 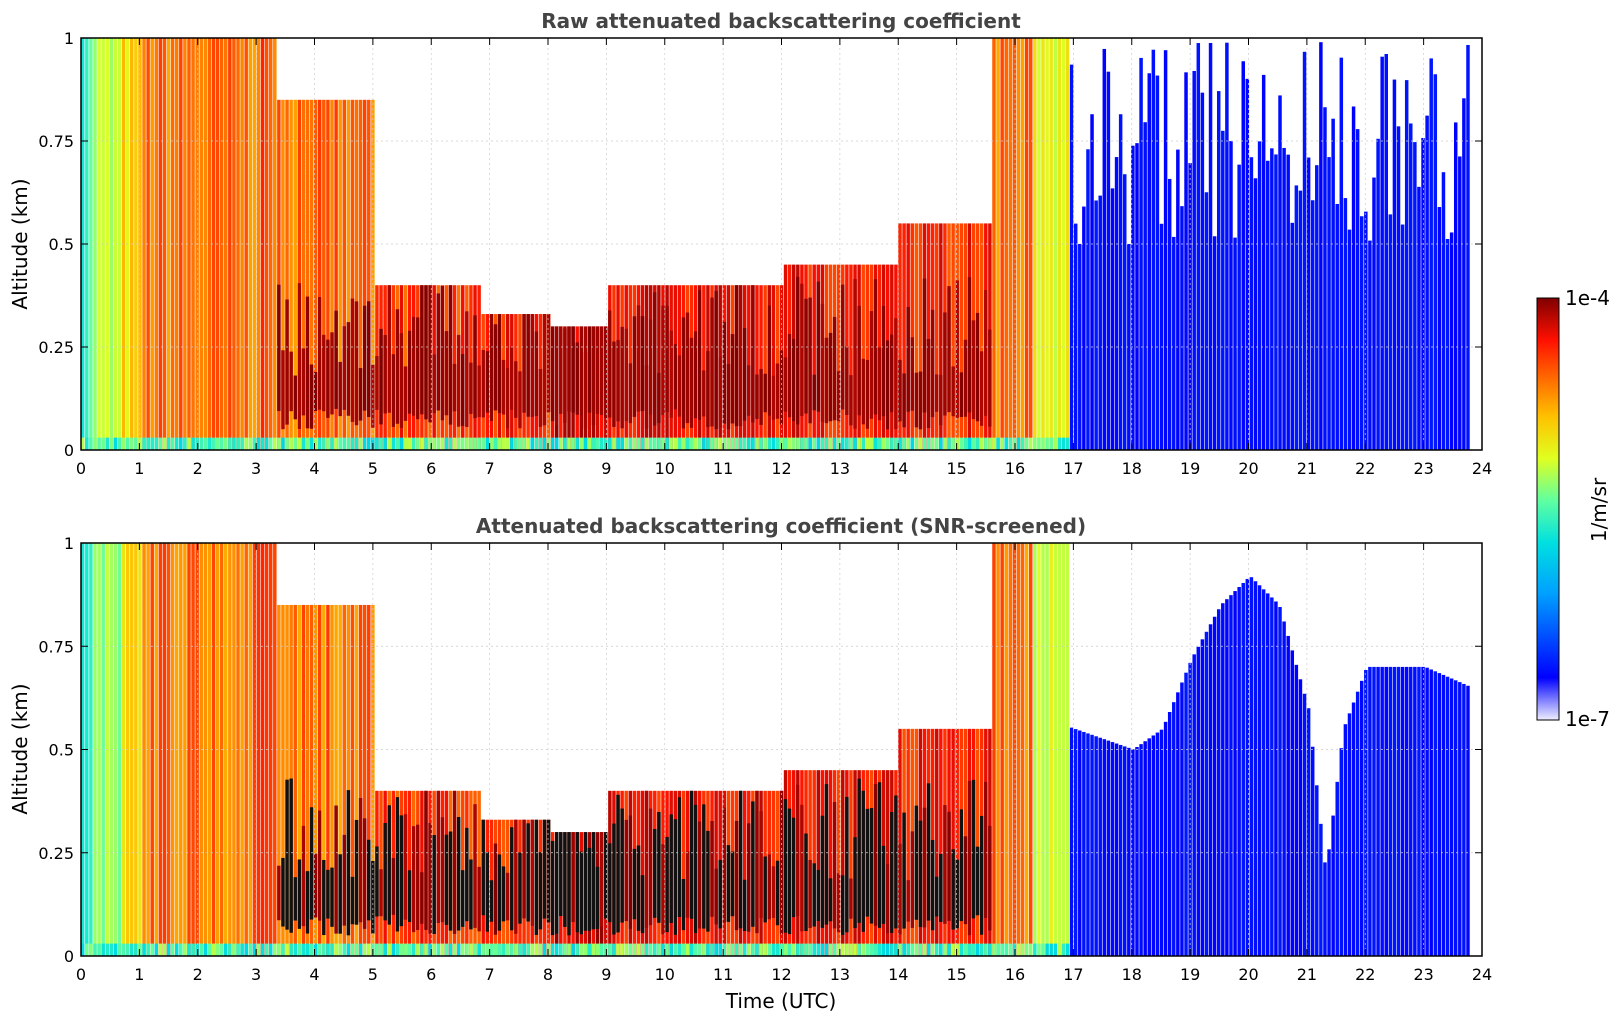 I want to click on y-tick-label: 0.25, so click(x=56, y=853).